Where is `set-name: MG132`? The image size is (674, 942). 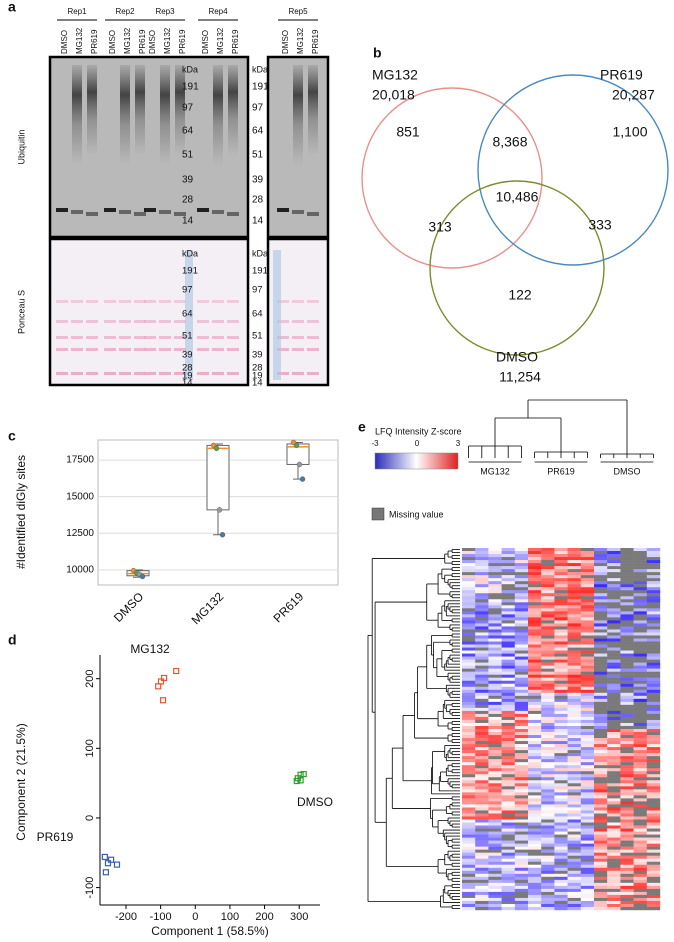 set-name: MG132 is located at coordinates (395, 75).